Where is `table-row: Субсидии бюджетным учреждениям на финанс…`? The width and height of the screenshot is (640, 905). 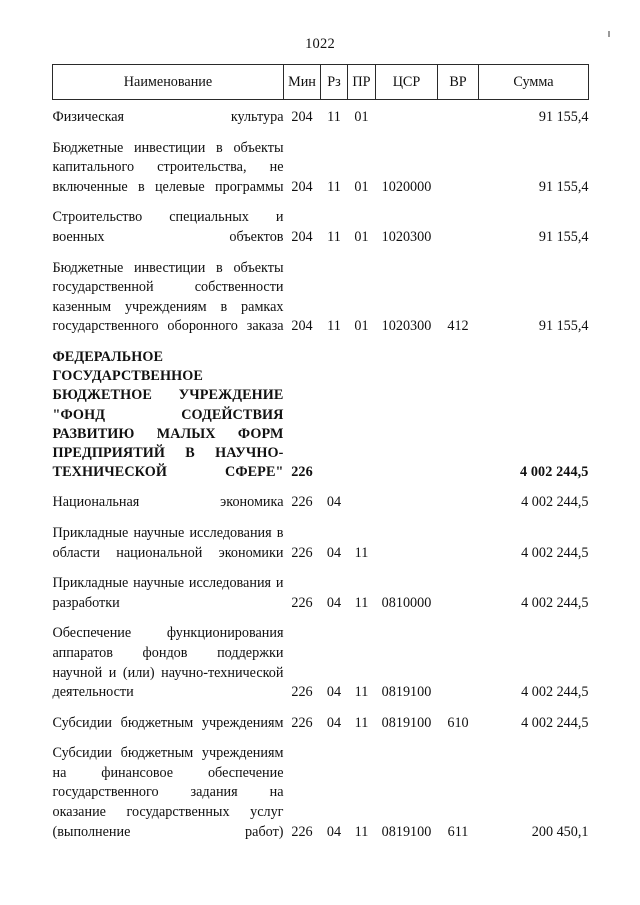
table-row: Субсидии бюджетным учреждениям на финанс… is located at coordinates (321, 787).